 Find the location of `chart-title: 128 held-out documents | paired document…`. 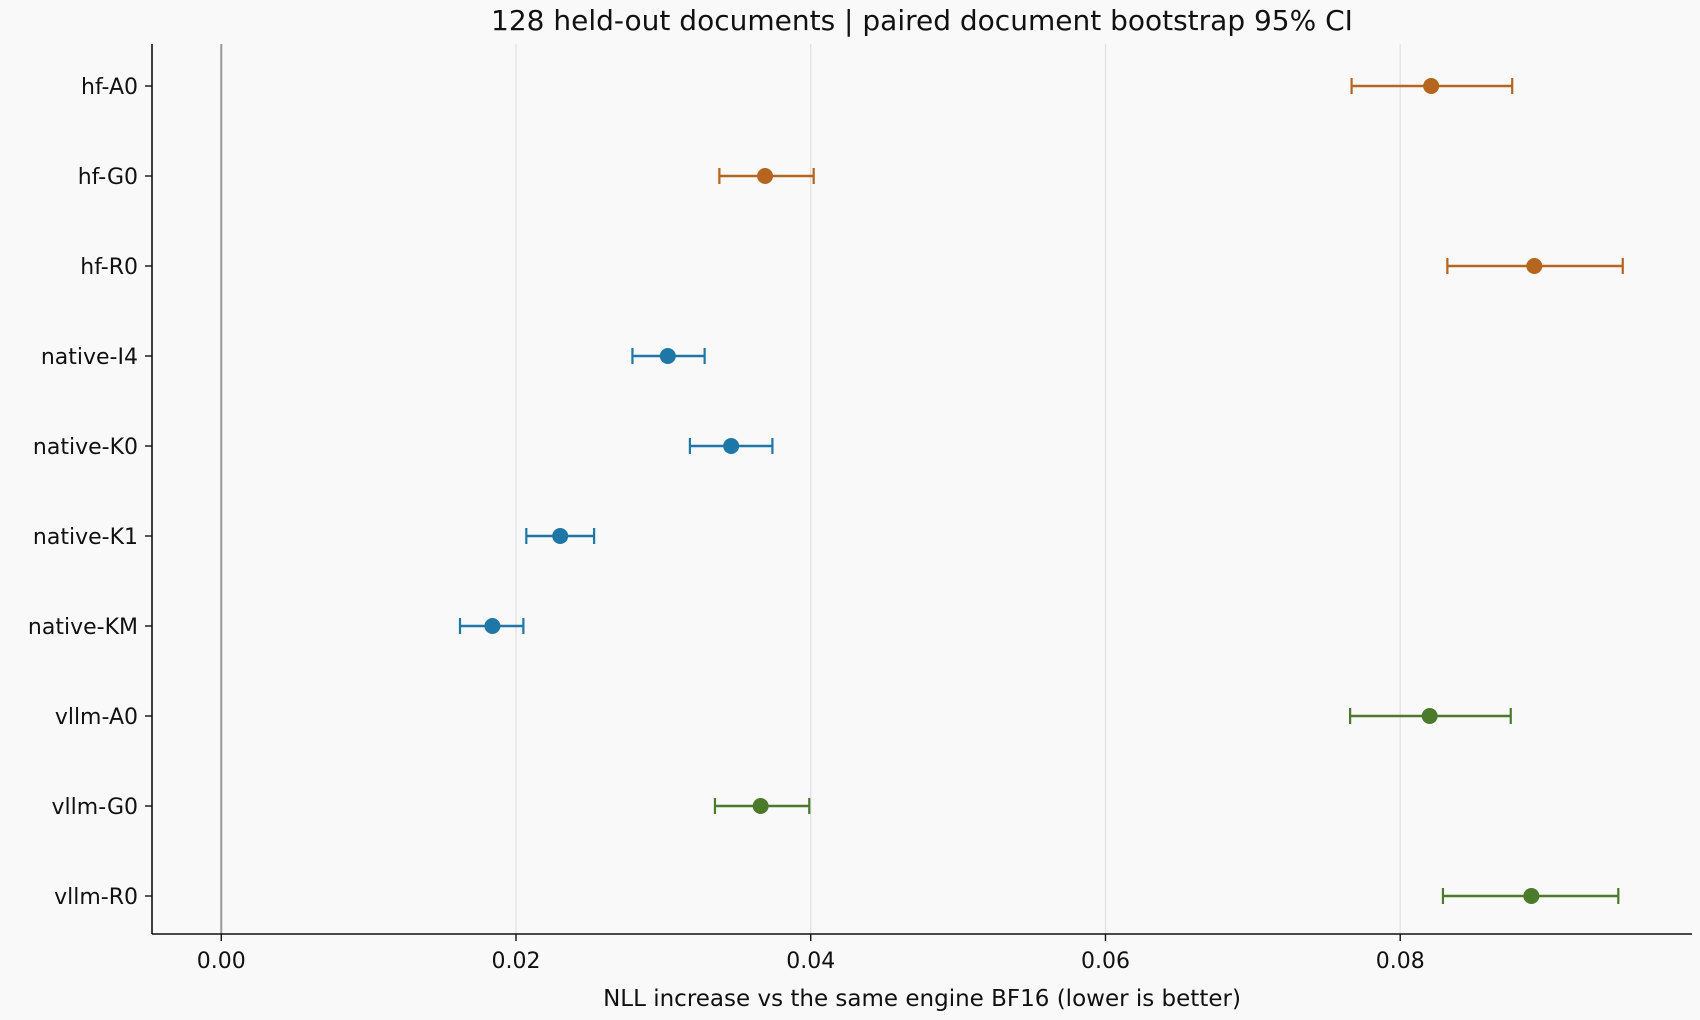

chart-title: 128 held-out documents | paired document… is located at coordinates (922, 20).